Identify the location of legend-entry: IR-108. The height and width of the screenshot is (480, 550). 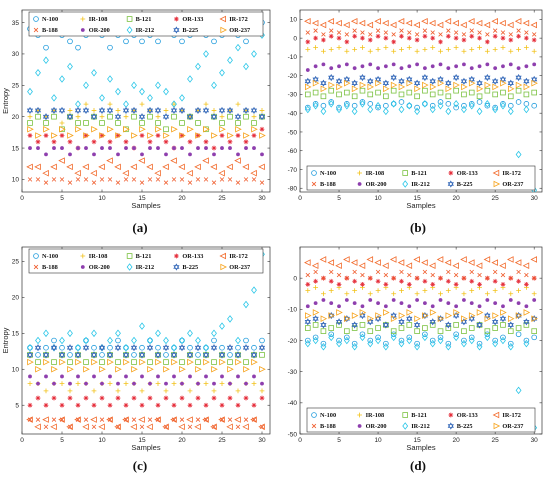
(375, 415).